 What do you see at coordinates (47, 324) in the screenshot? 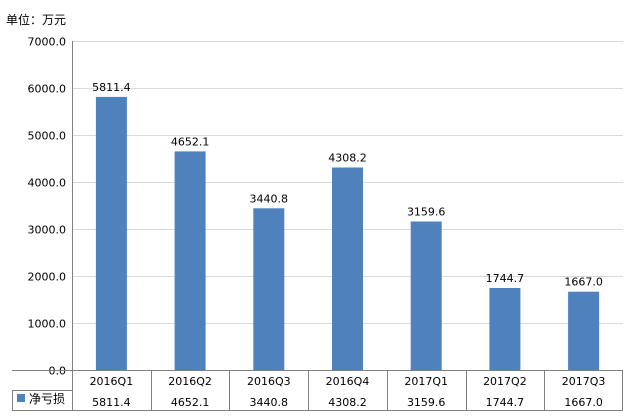
I see `y-tick-label: 1000.0` at bounding box center [47, 324].